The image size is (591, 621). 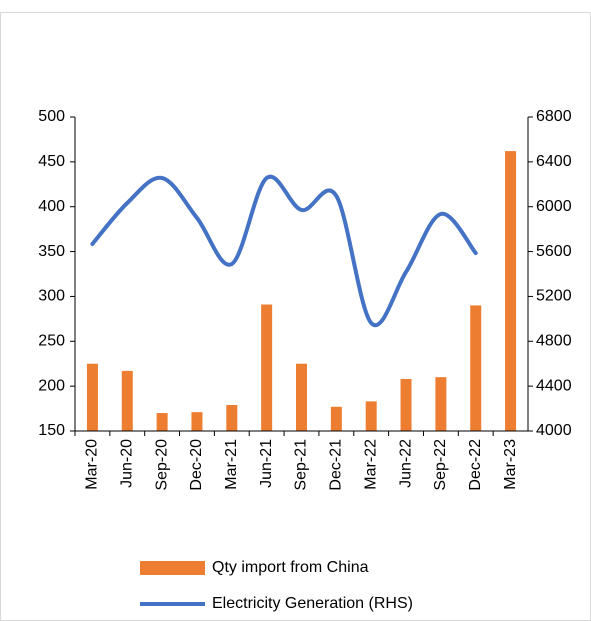 What do you see at coordinates (312, 603) in the screenshot?
I see `legend-label: Electricity Generation (RHS)` at bounding box center [312, 603].